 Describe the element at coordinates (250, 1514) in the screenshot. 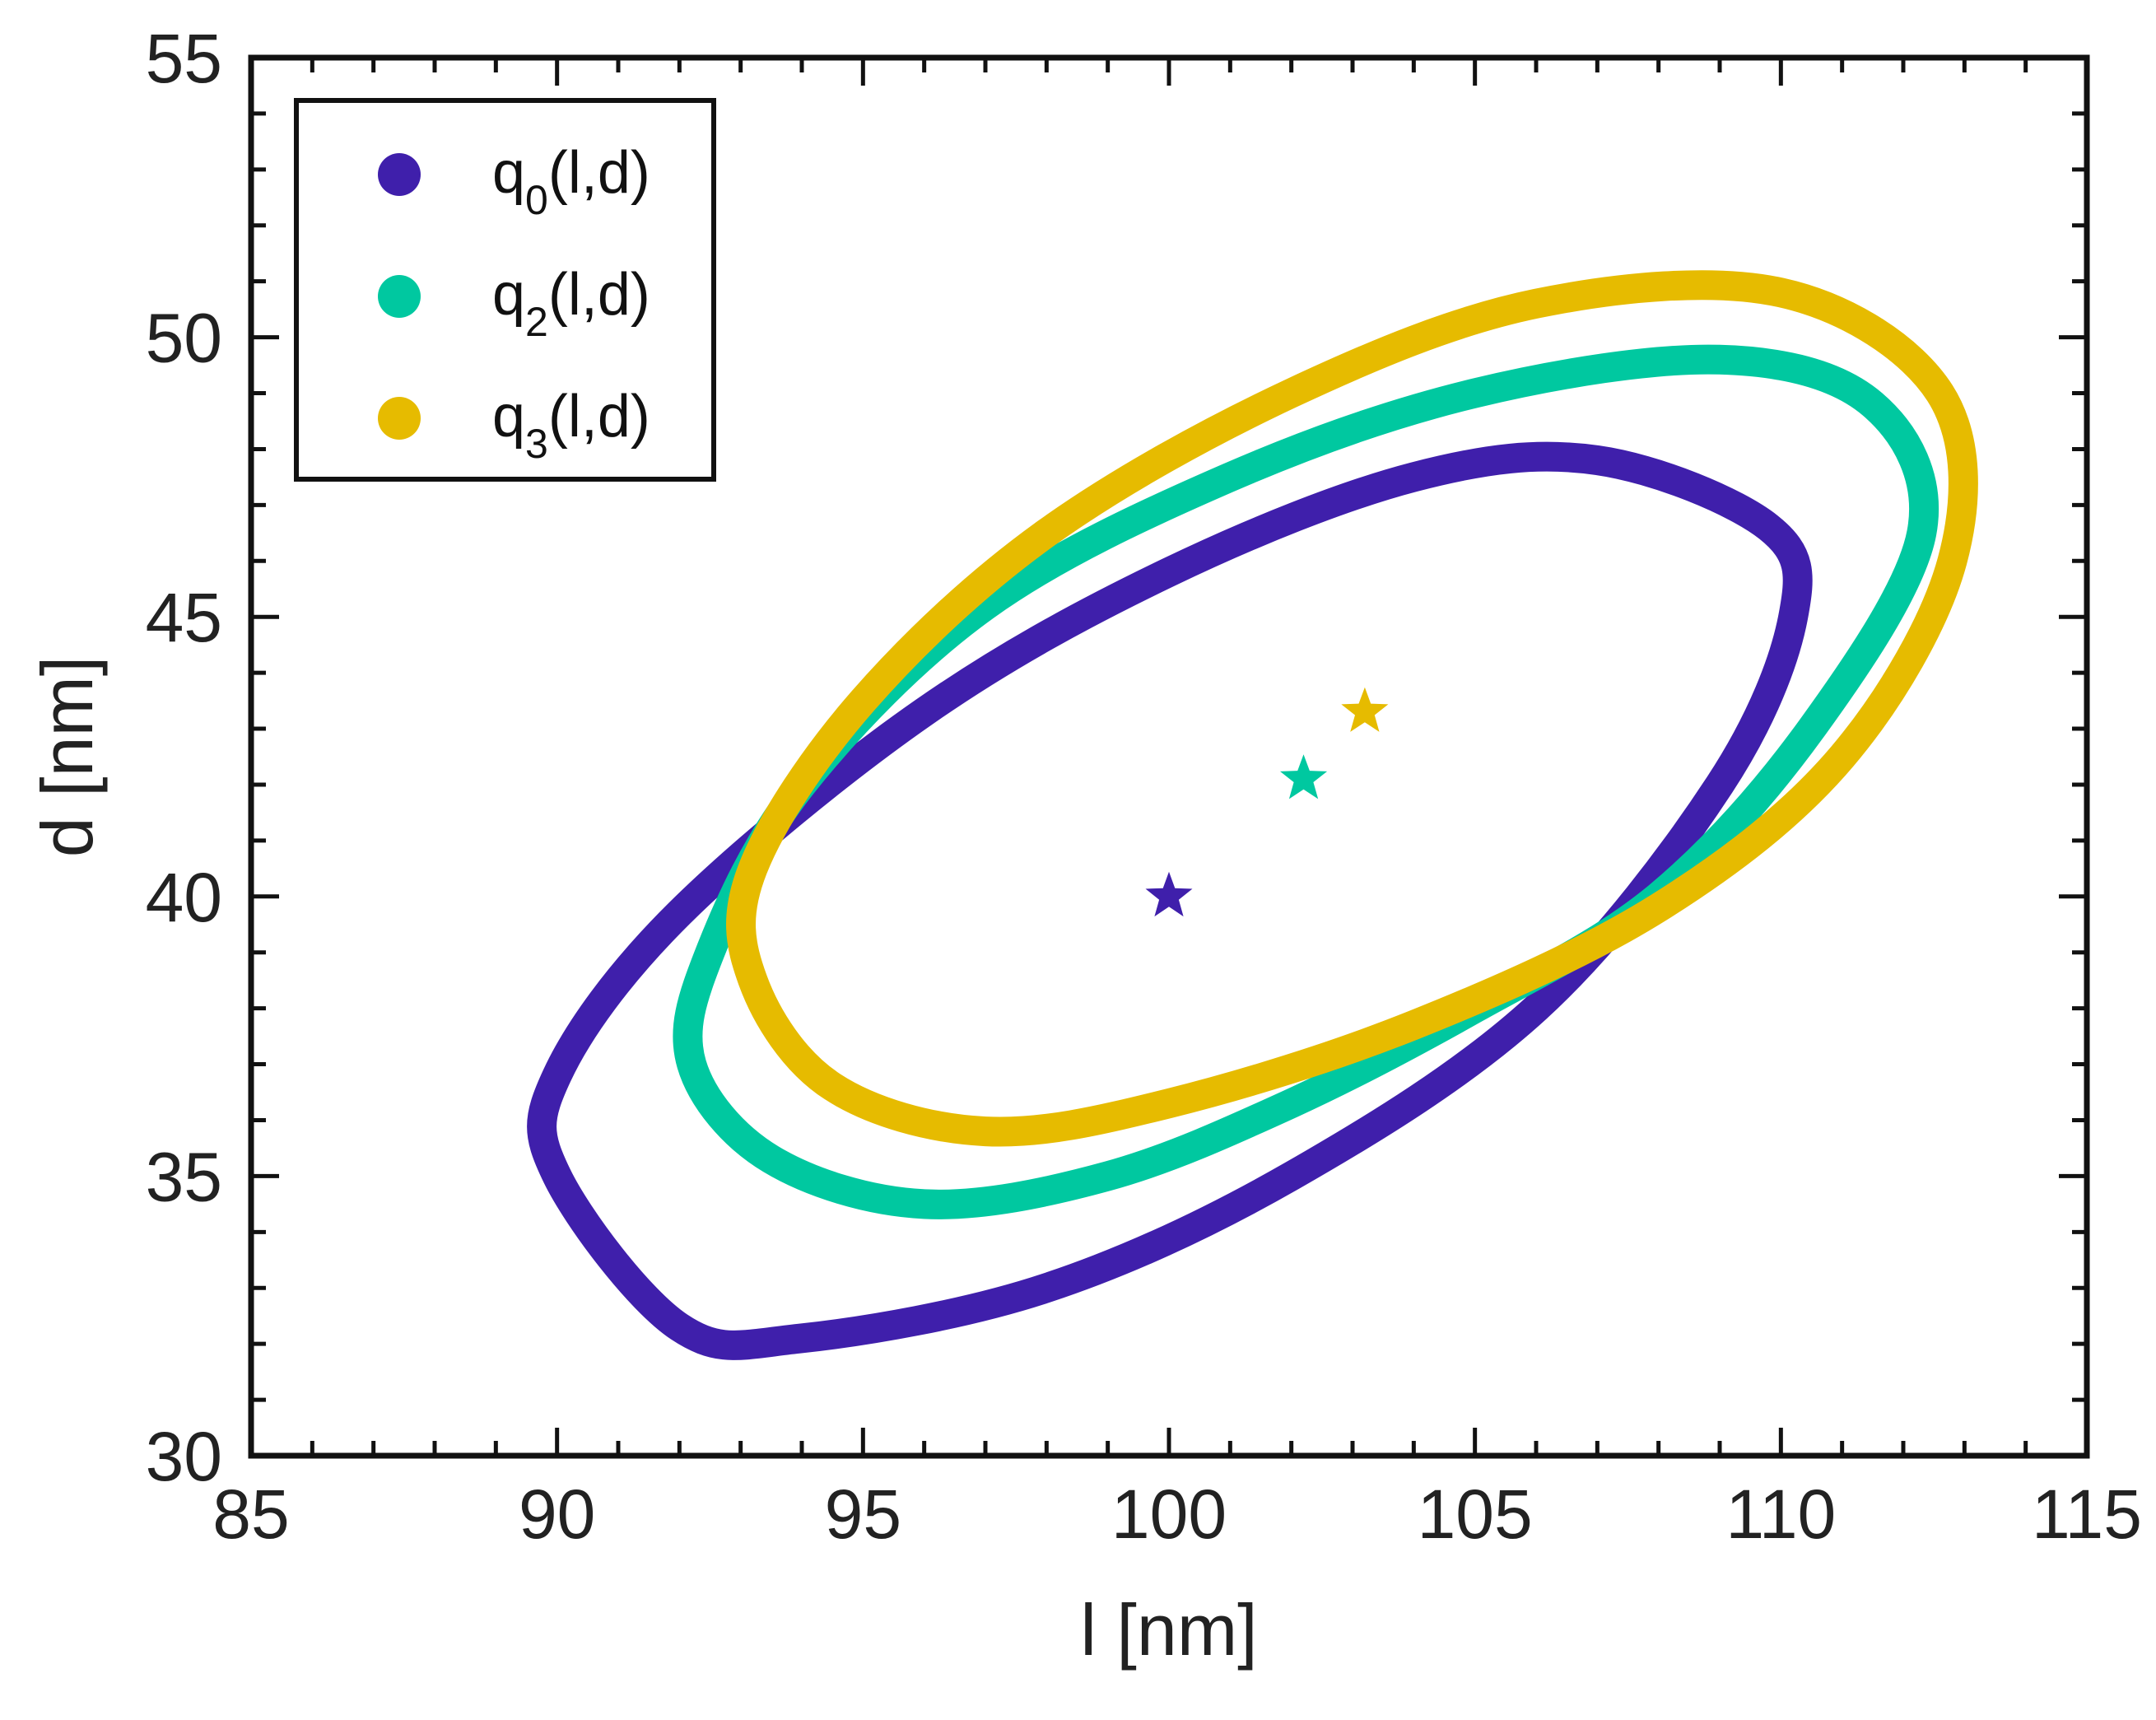

I see `x-tick-label: 85` at that location.